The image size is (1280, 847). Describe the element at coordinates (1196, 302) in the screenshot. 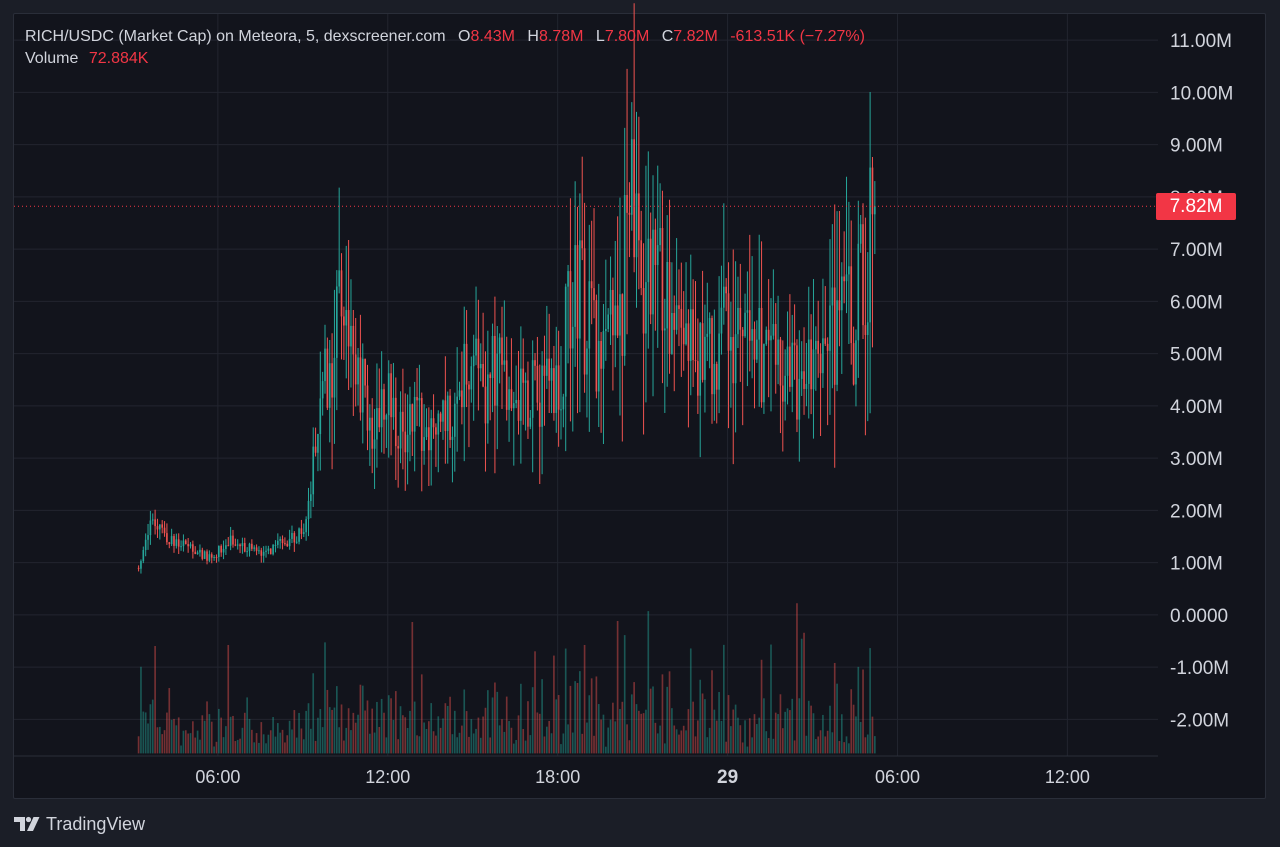

I see `y-tick-label: 6.00M` at that location.